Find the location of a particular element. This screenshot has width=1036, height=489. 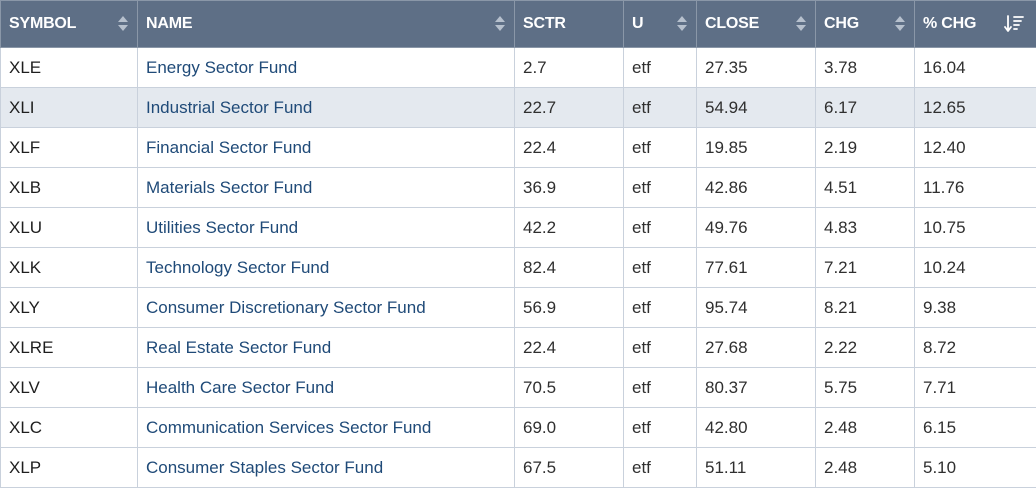

fund-name-link: Industrial Sector Fund is located at coordinates (229, 107).